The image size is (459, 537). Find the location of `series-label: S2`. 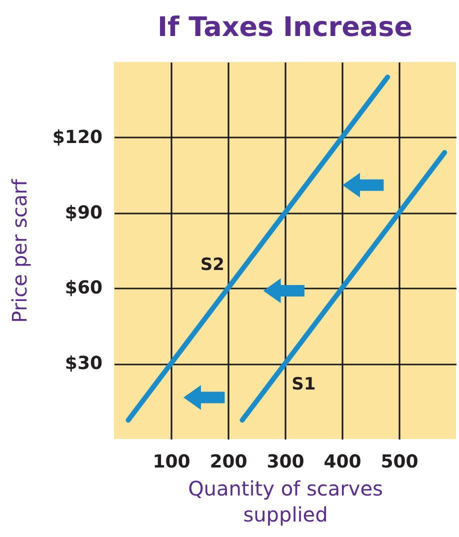

series-label: S2 is located at coordinates (212, 265).